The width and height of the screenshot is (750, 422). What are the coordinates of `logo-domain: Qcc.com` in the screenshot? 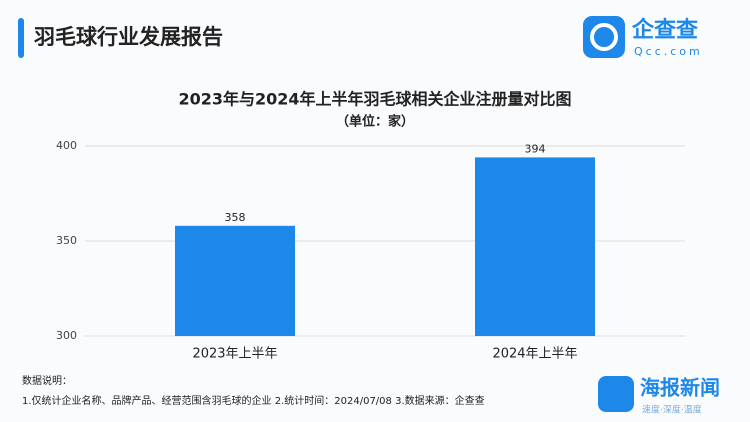 It's located at (668, 51).